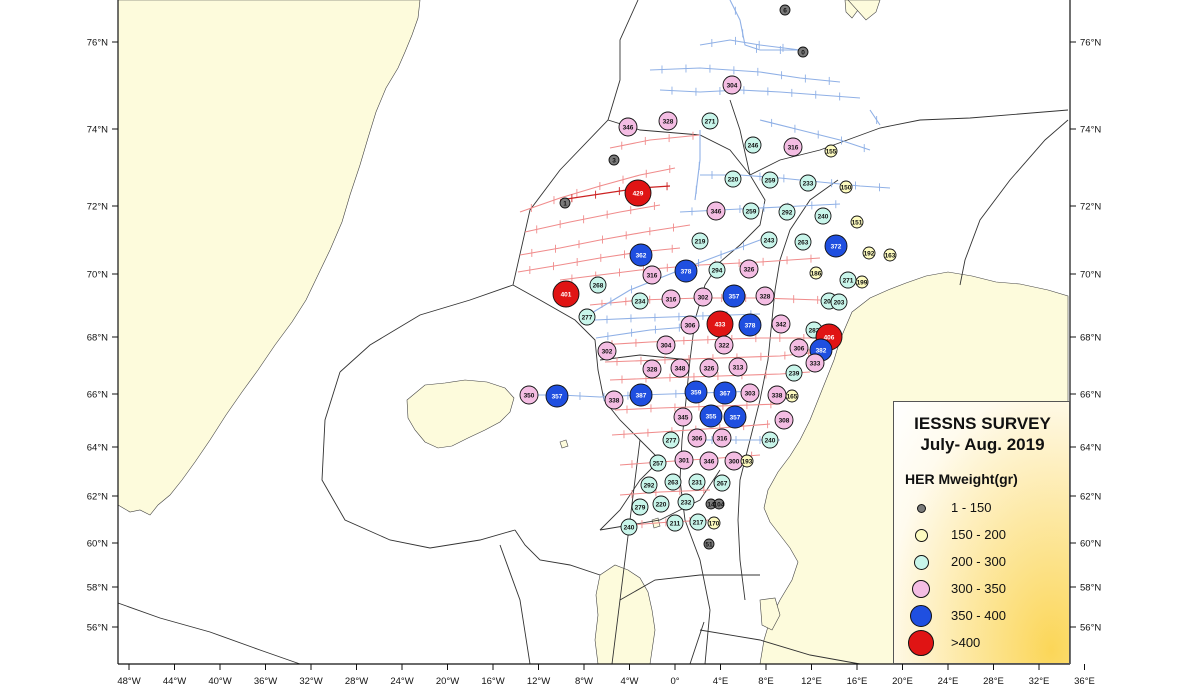 The width and height of the screenshot is (1200, 696). I want to click on station-marker: 165, so click(792, 396).